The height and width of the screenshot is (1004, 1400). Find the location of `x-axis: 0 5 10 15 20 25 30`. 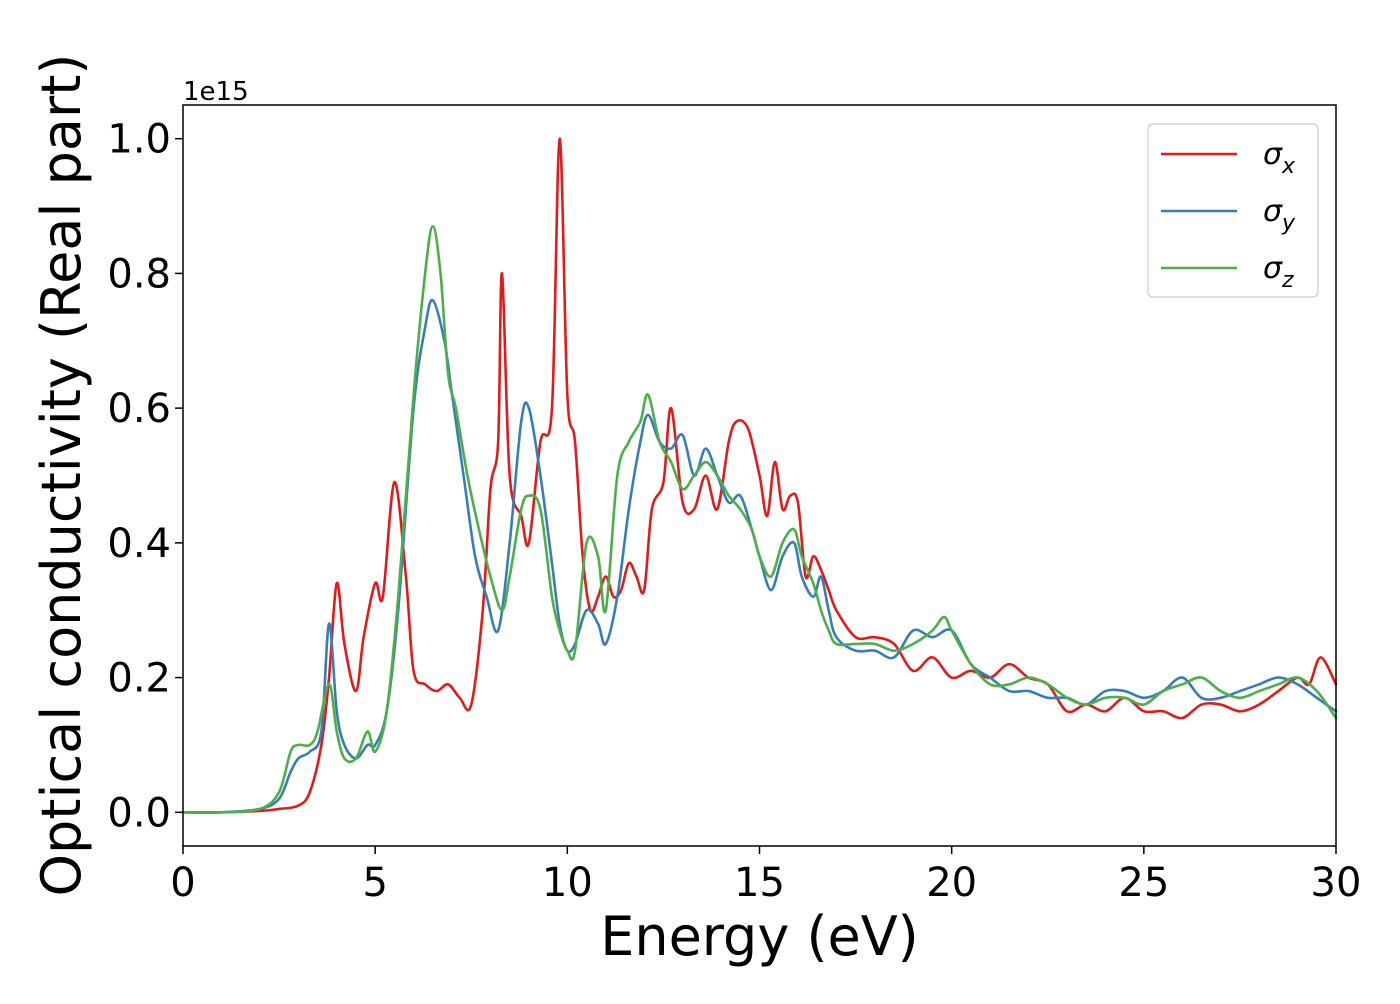

x-axis: 0 5 10 15 20 25 30 is located at coordinates (765, 876).